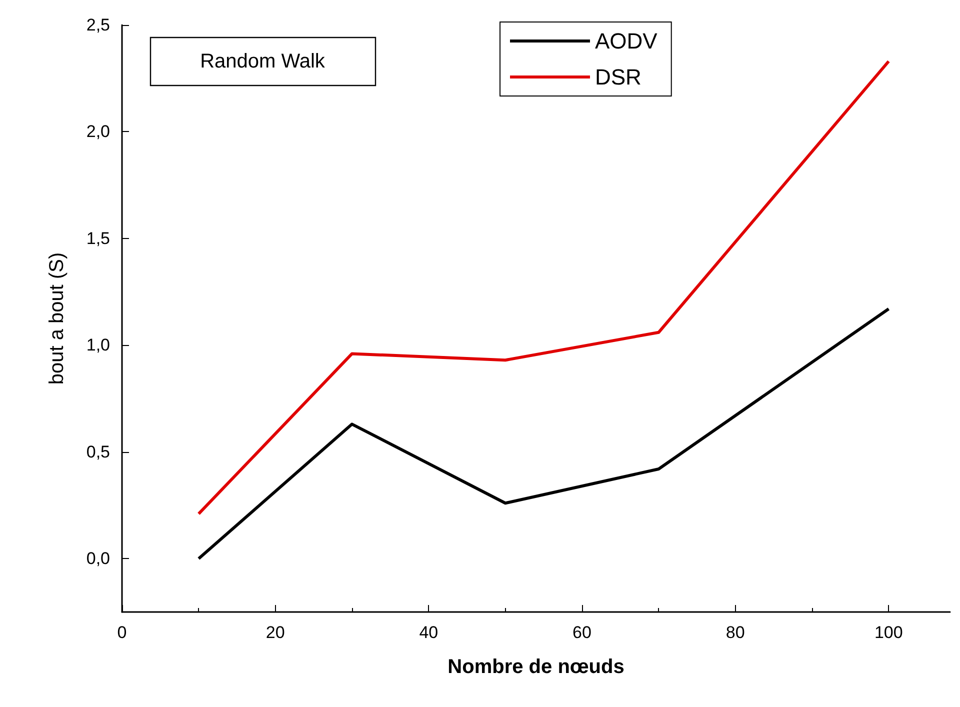 This screenshot has height=707, width=960. Describe the element at coordinates (536, 667) in the screenshot. I see `x-axis-title: Nombre de nœuds` at that location.